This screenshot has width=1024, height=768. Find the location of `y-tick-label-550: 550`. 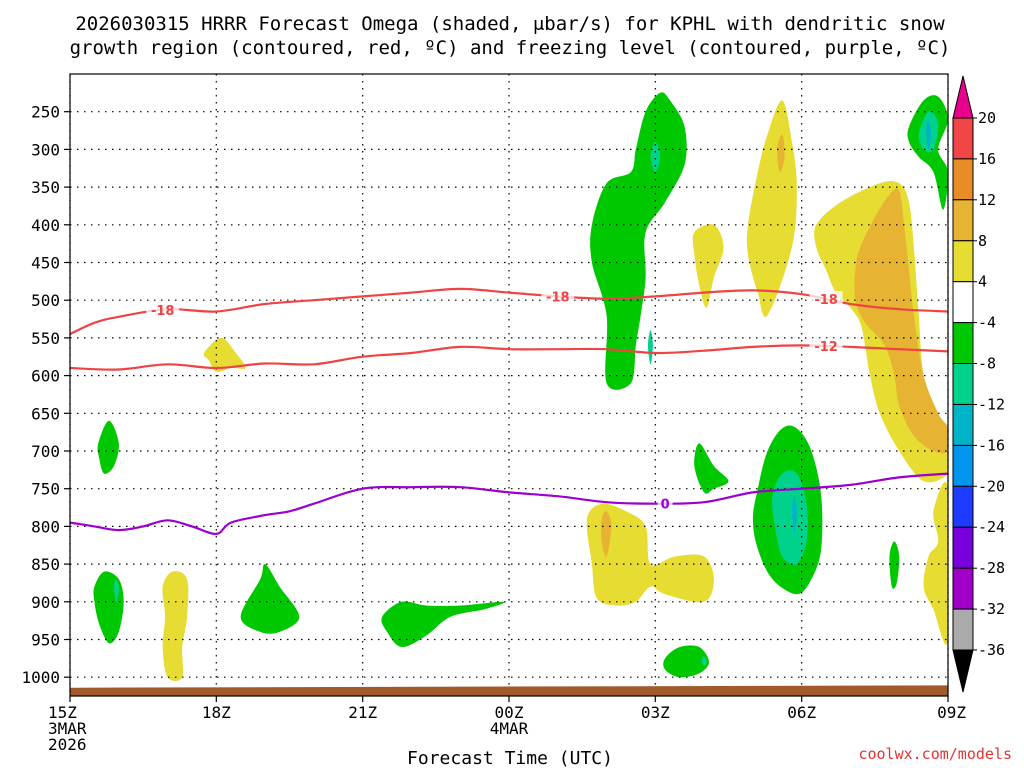

y-tick-label-550: 550 is located at coordinates (45, 338).